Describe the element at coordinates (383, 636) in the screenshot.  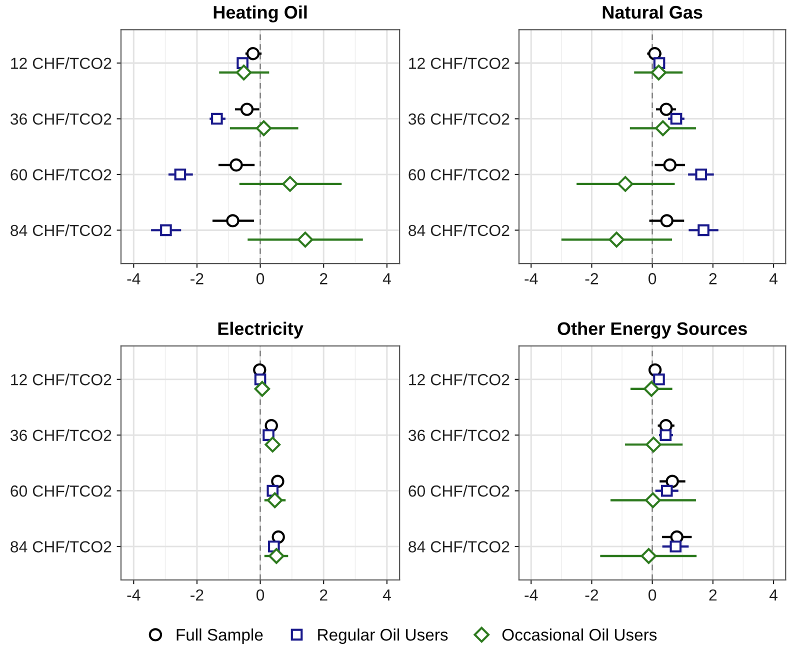
I see `legend-label: Regular Oil Users` at that location.